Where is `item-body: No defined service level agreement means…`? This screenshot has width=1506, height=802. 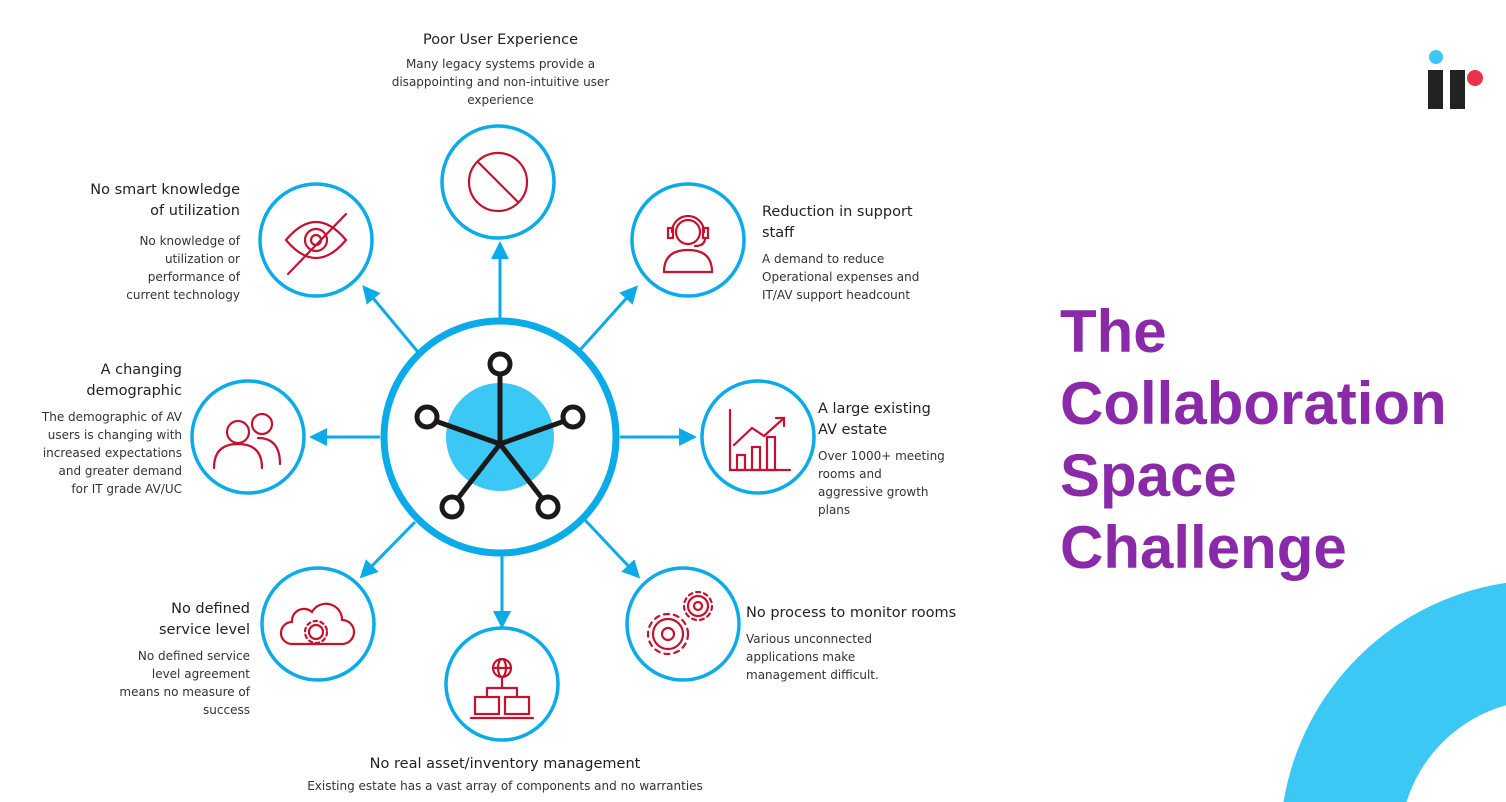 item-body: No defined service level agreement means… is located at coordinates (184, 683).